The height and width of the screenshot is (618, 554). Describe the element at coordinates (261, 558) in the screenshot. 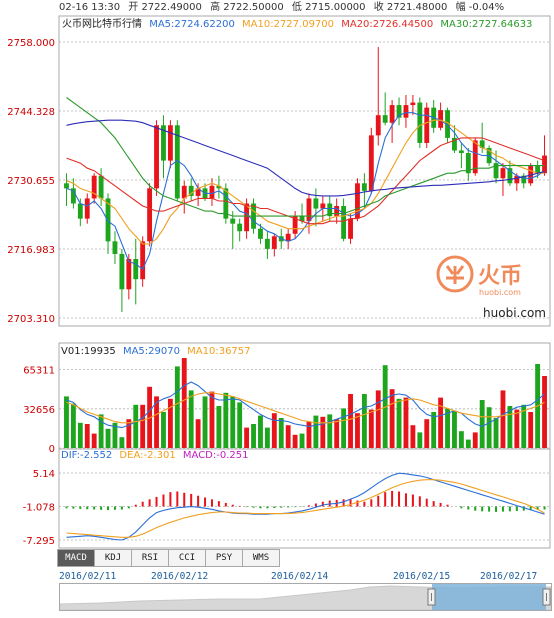

I see `tab-wms: WMS` at that location.